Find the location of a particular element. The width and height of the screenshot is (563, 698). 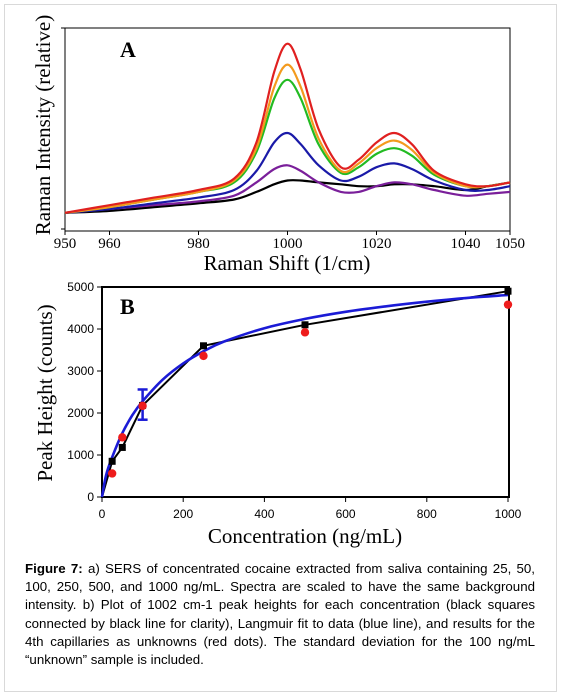

panel-b-y-tick-label: 3000 is located at coordinates (80, 371).